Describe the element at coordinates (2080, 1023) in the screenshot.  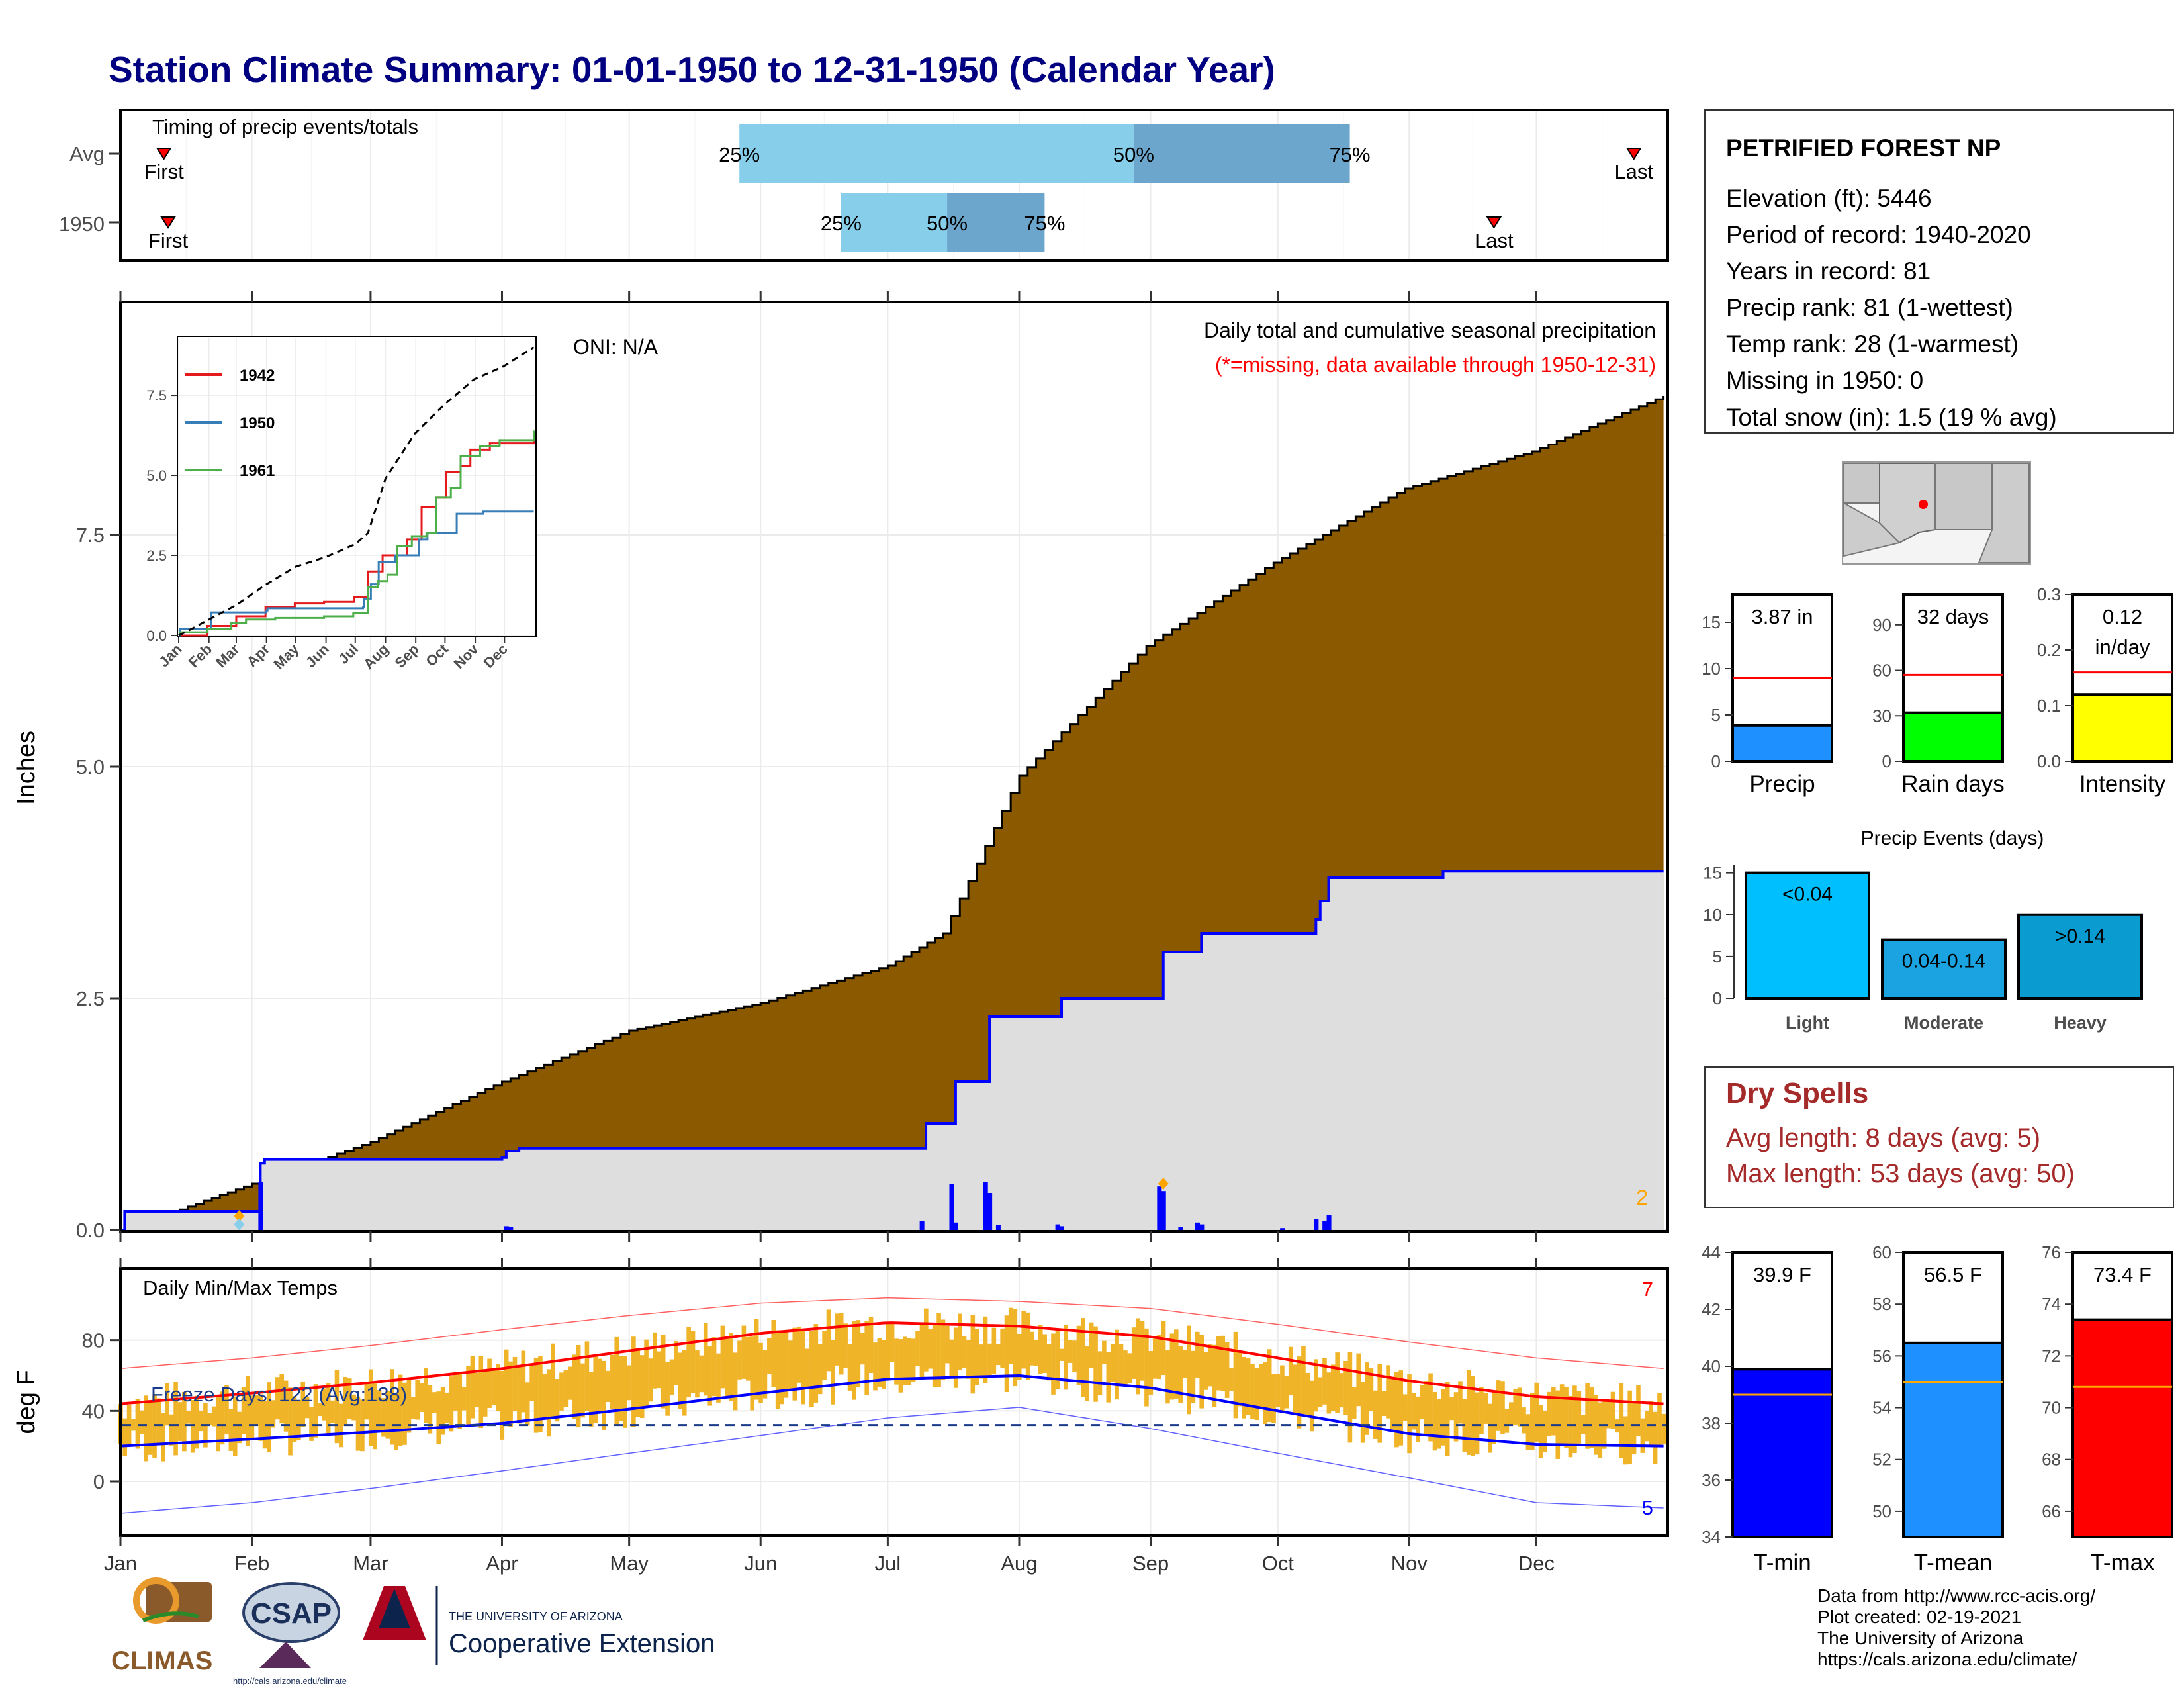
I see `events-category-label: Heavy` at that location.